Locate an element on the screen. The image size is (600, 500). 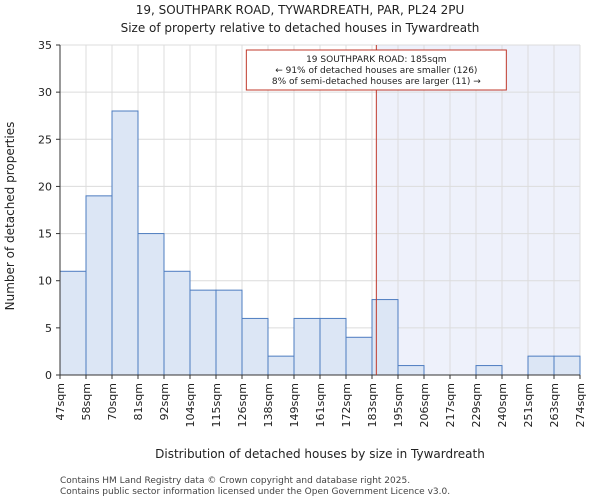
x-tick-label: 149sqm is located at coordinates (294, 405).